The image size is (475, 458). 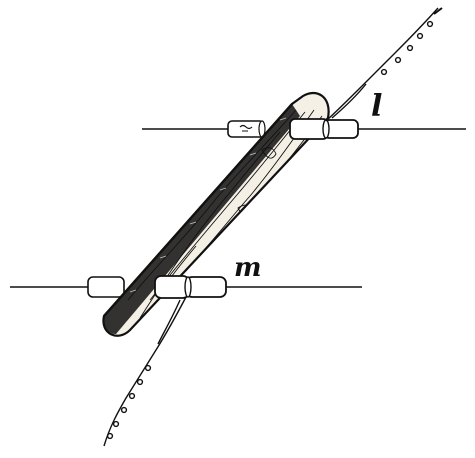 I want to click on upper-left-insulator, so click(x=246, y=129).